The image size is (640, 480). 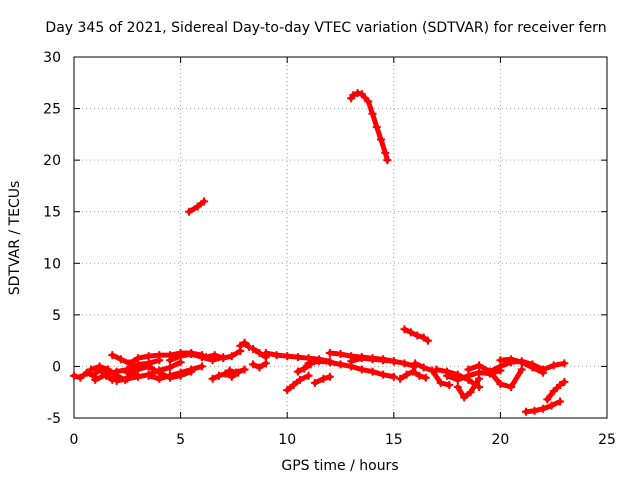 I want to click on series-seg-ag, so click(x=556, y=390).